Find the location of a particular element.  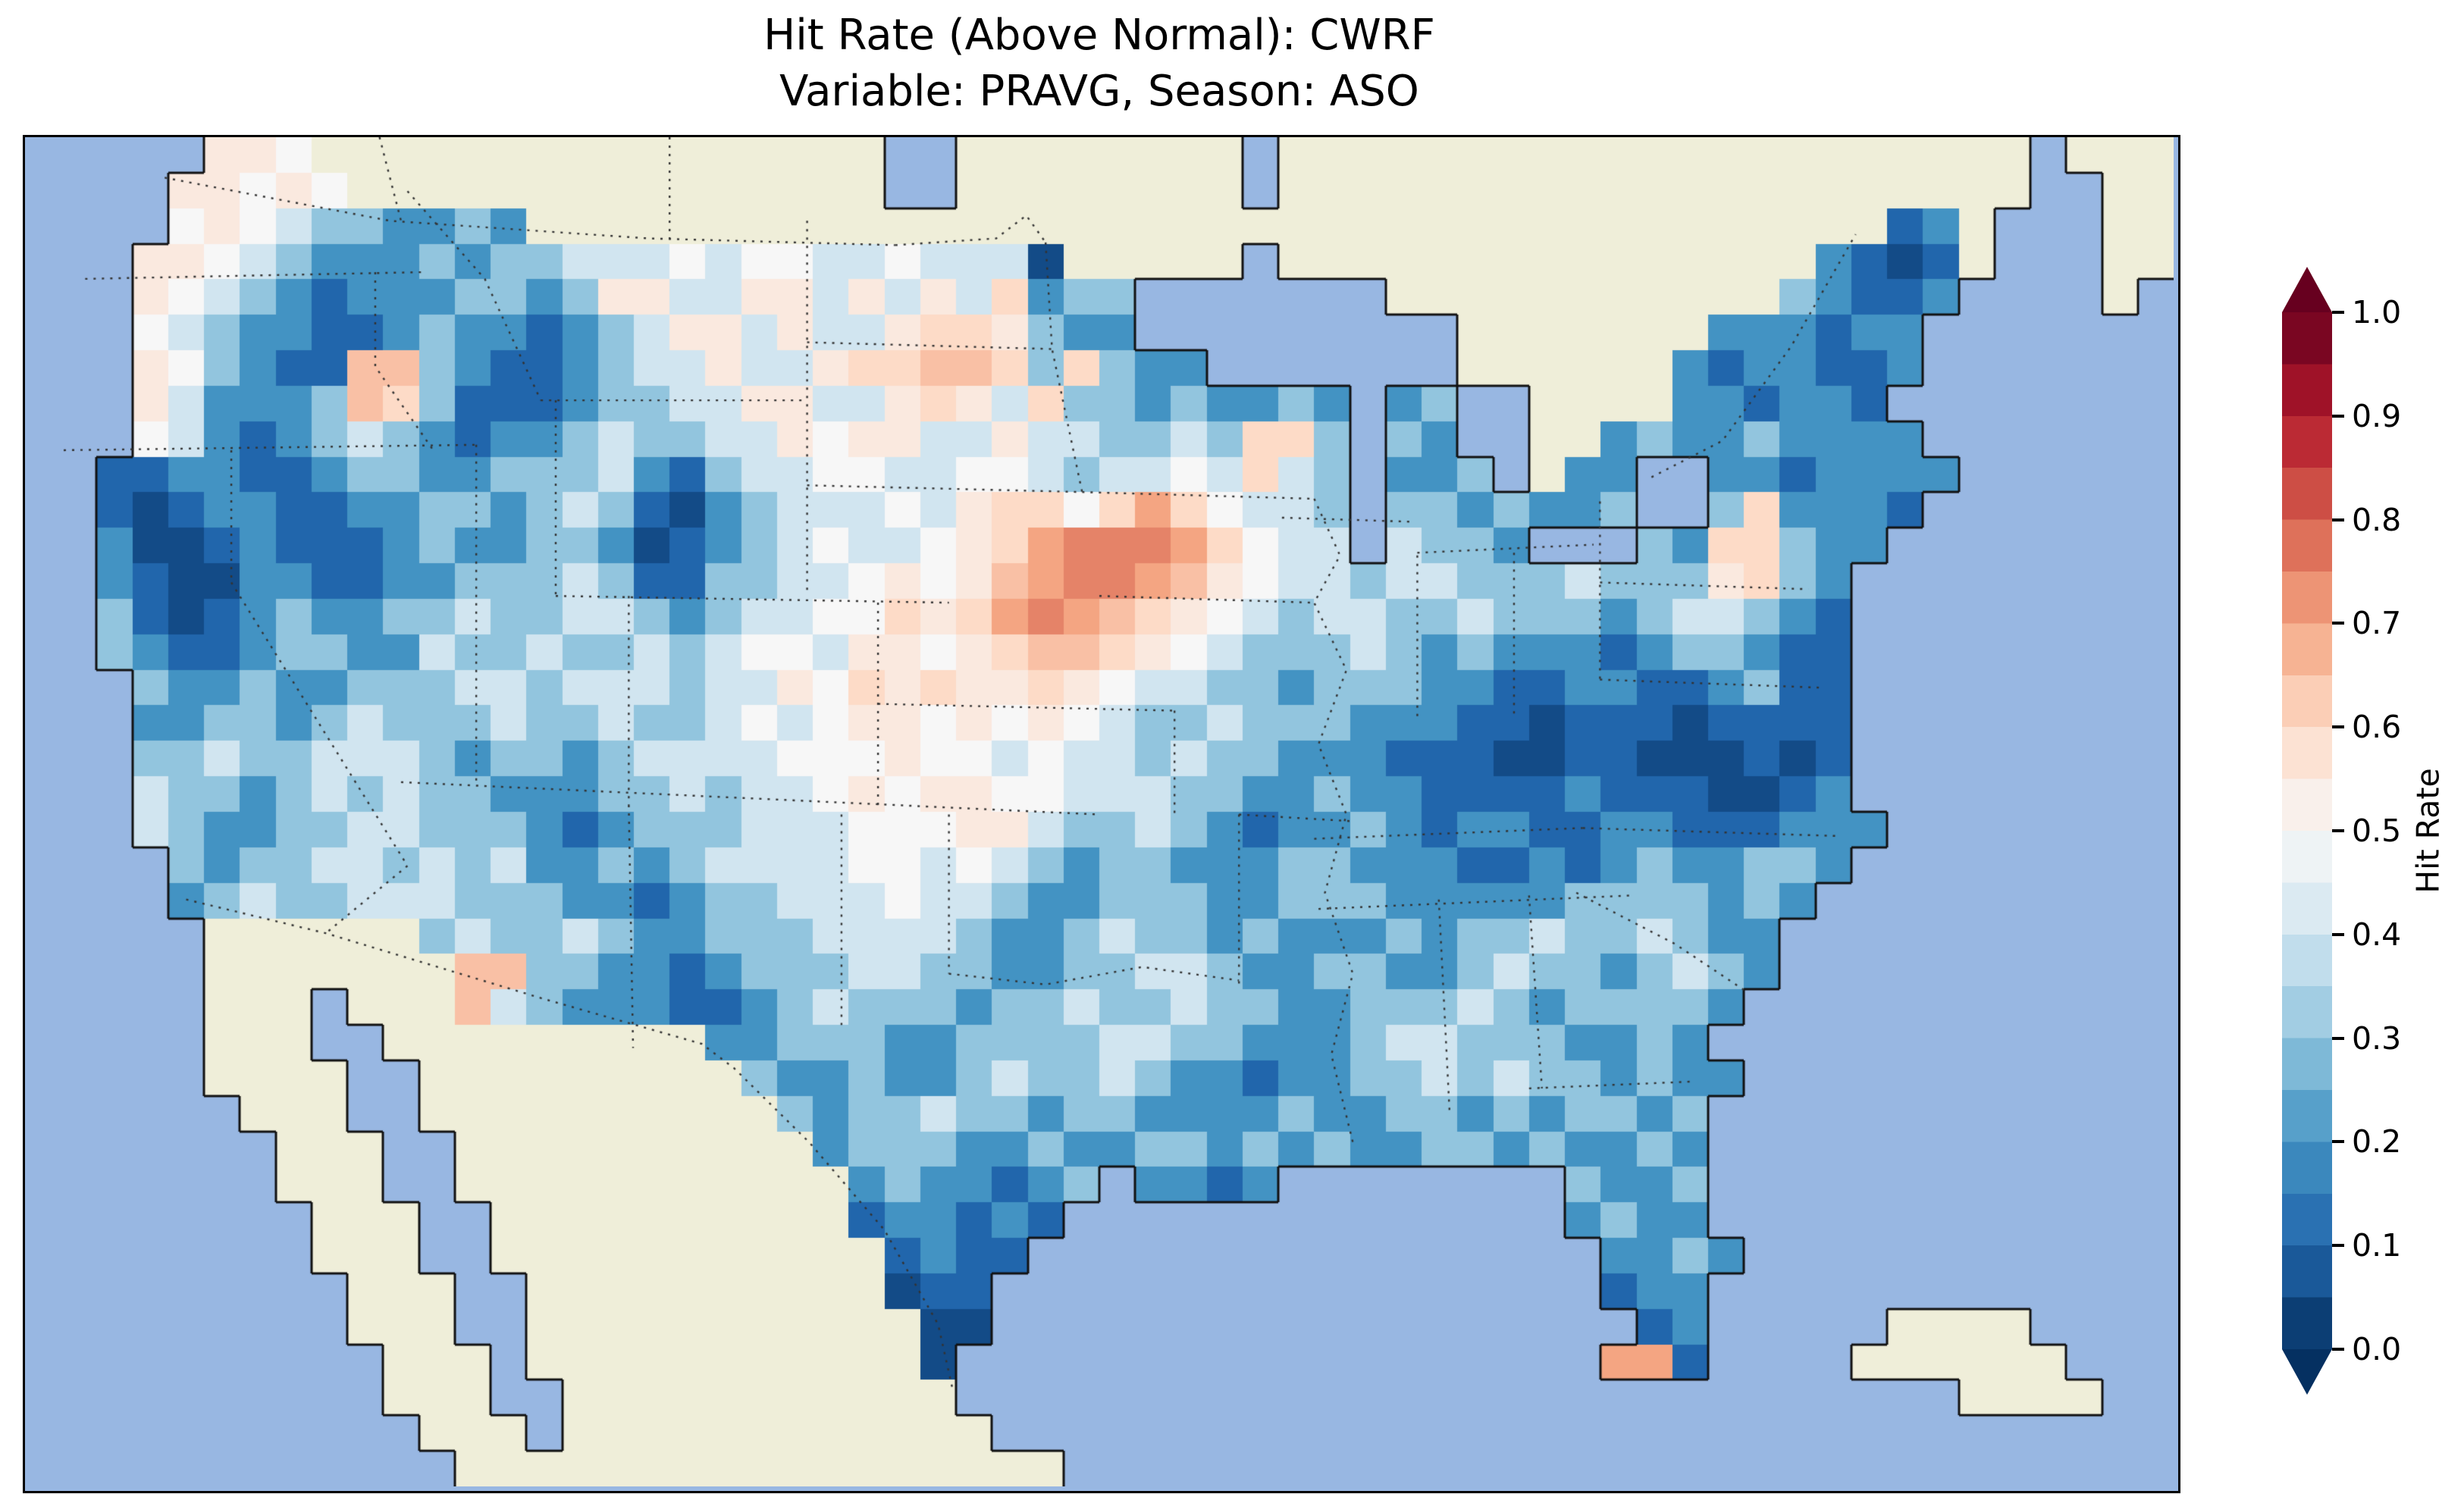

colorbar-tick-label: 0.7 is located at coordinates (2377, 623).